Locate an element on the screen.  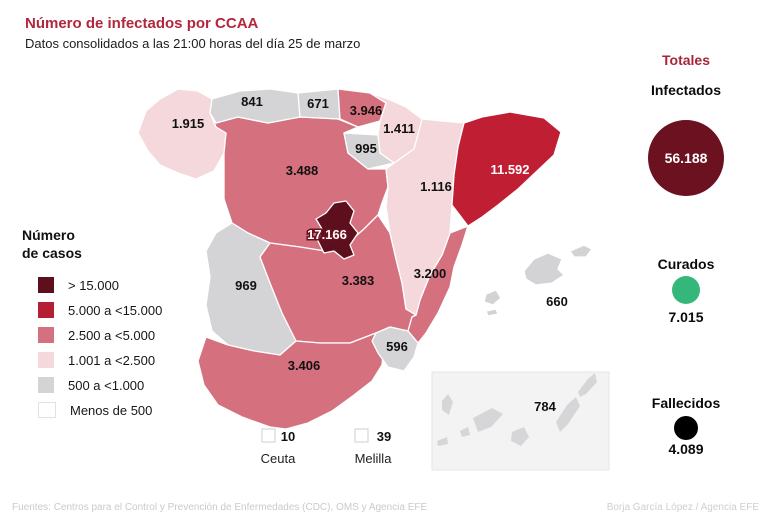
value-label-galicia: 1.915 is located at coordinates (188, 123).